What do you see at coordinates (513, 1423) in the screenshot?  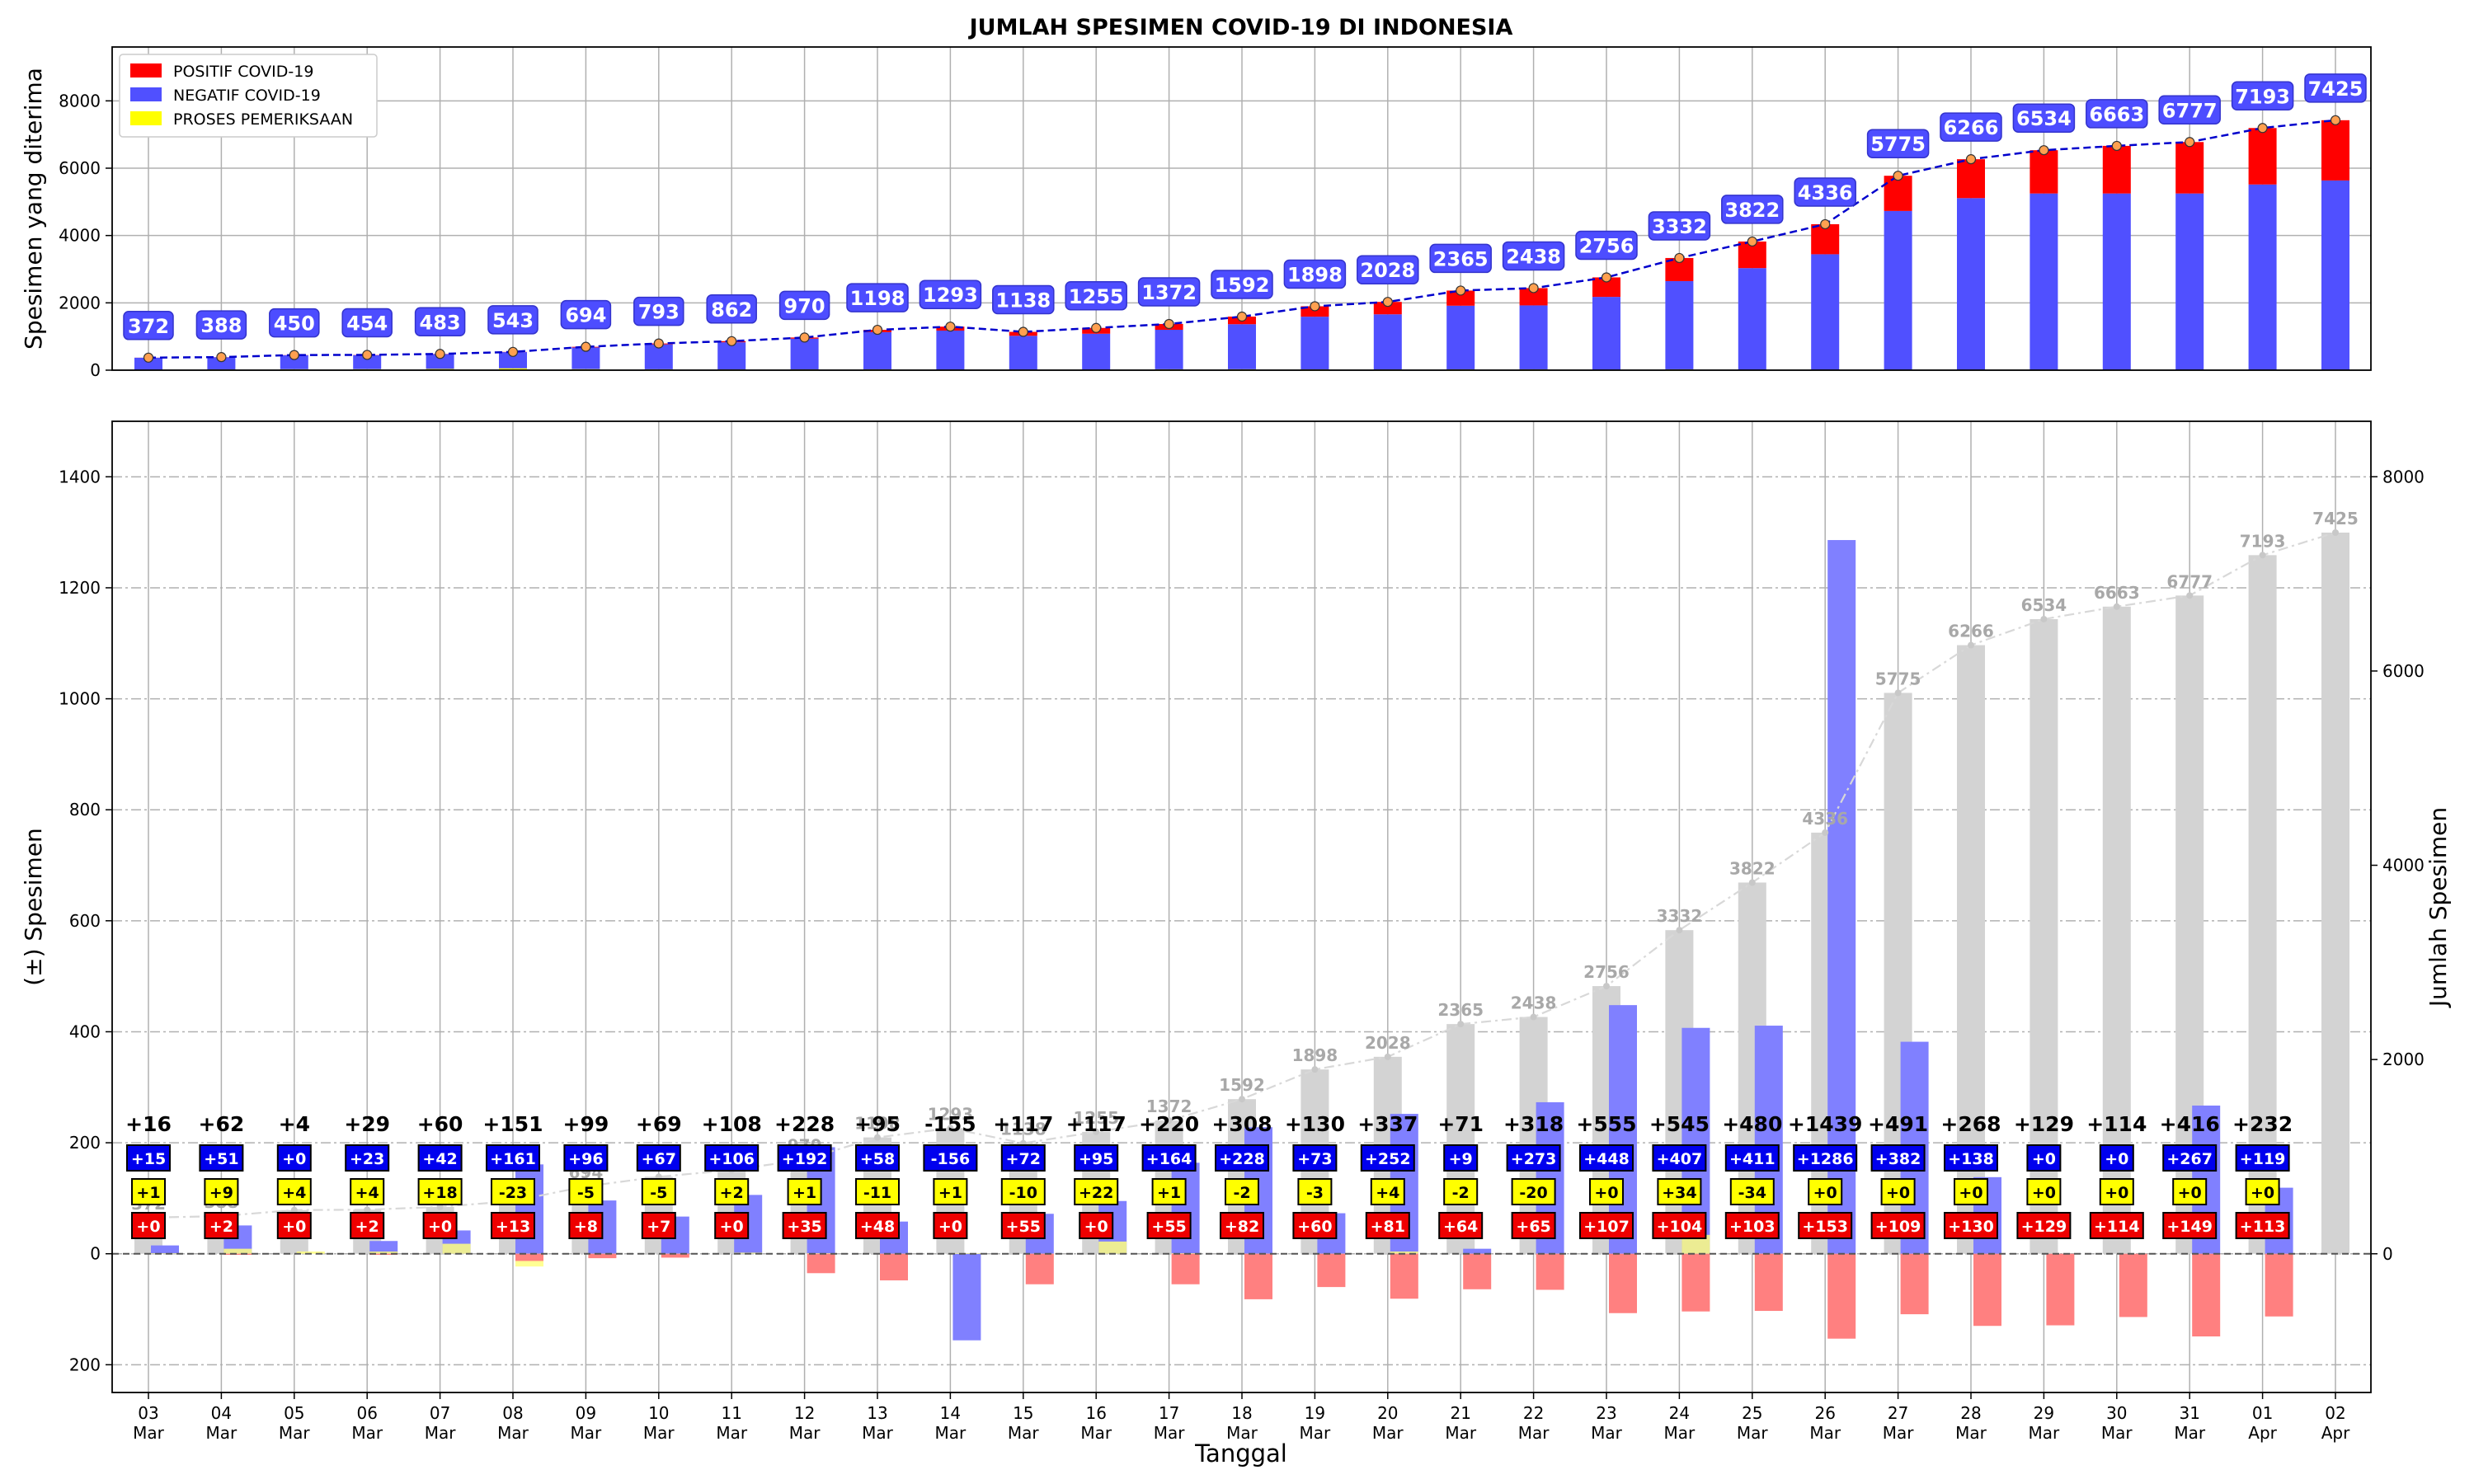 I see `bottom-x-tick-label: 08 Mar` at bounding box center [513, 1423].